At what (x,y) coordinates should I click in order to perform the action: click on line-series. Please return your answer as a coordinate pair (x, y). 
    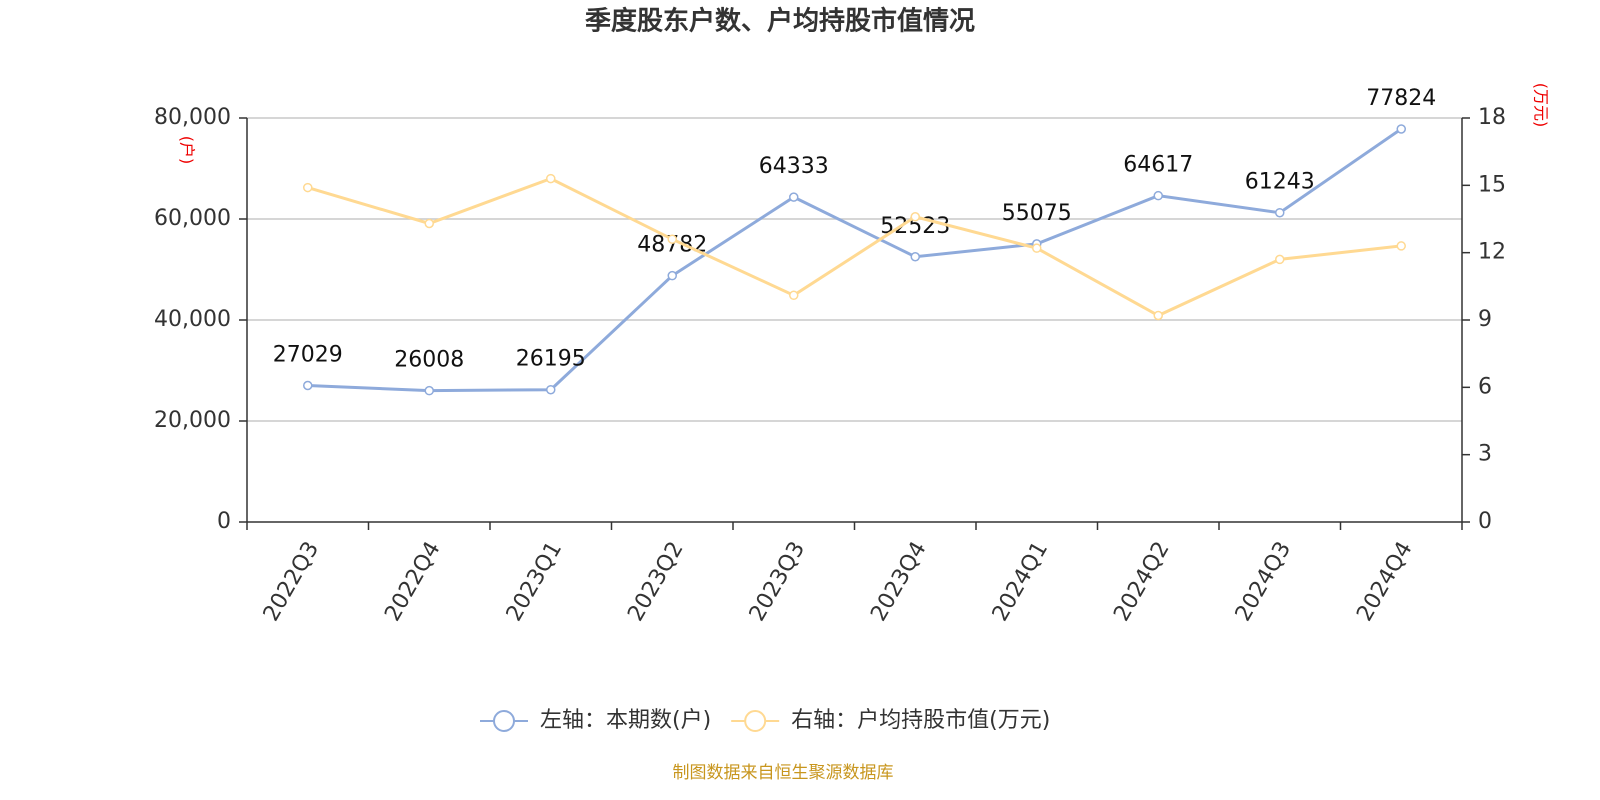
    Looking at the image, I should click on (854, 247).